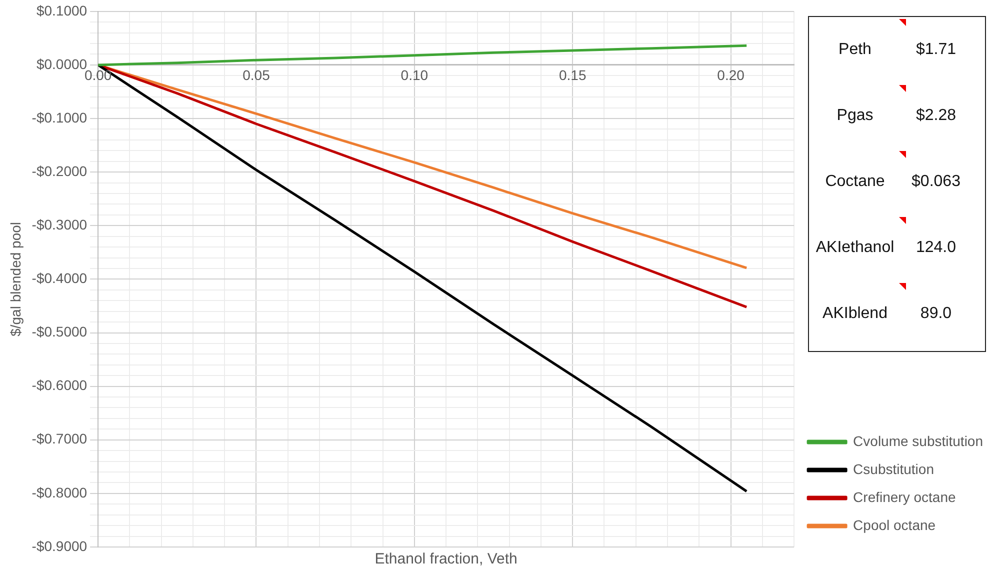 This screenshot has height=569, width=993. I want to click on text: Coctane, so click(855, 182).